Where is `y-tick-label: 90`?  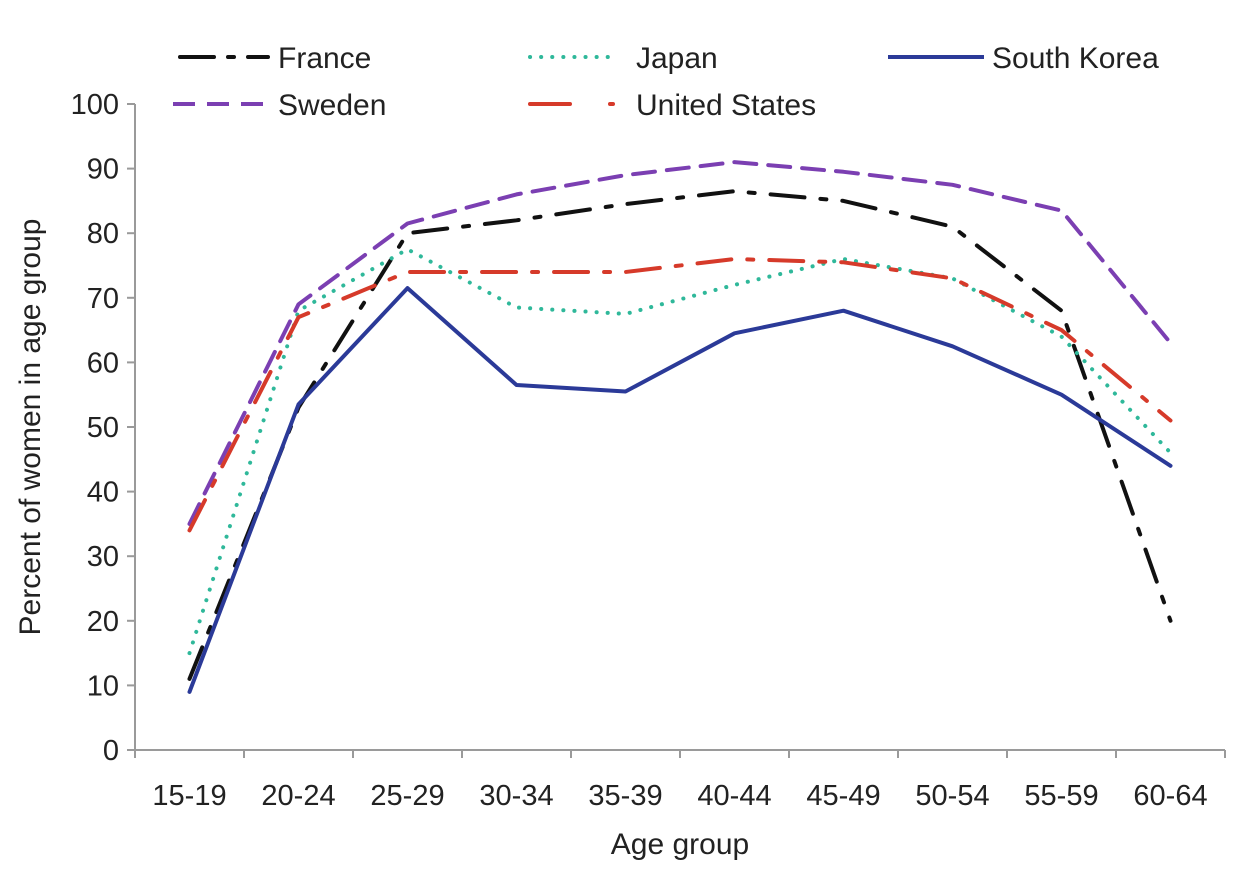
y-tick-label: 90 is located at coordinates (103, 170).